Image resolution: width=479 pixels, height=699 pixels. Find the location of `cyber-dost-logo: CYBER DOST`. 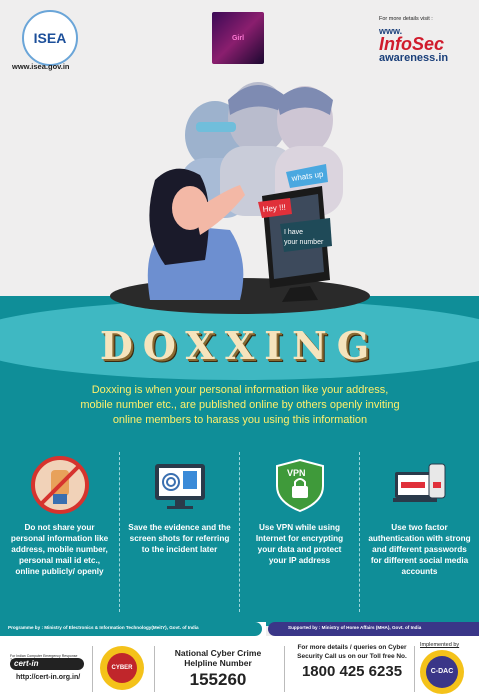

cyber-dost-logo: CYBER DOST is located at coordinates (122, 672).